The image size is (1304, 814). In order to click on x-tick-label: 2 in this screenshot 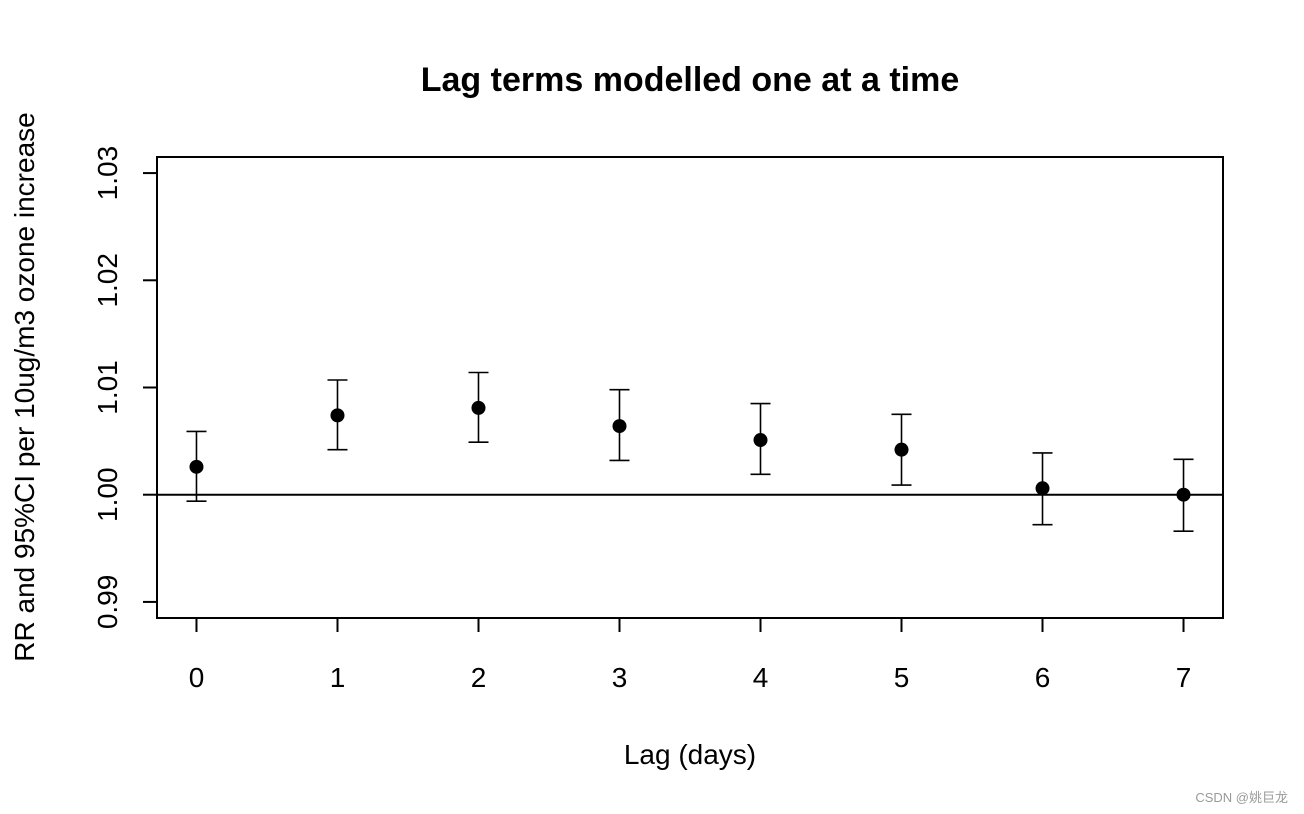, I will do `click(479, 677)`.